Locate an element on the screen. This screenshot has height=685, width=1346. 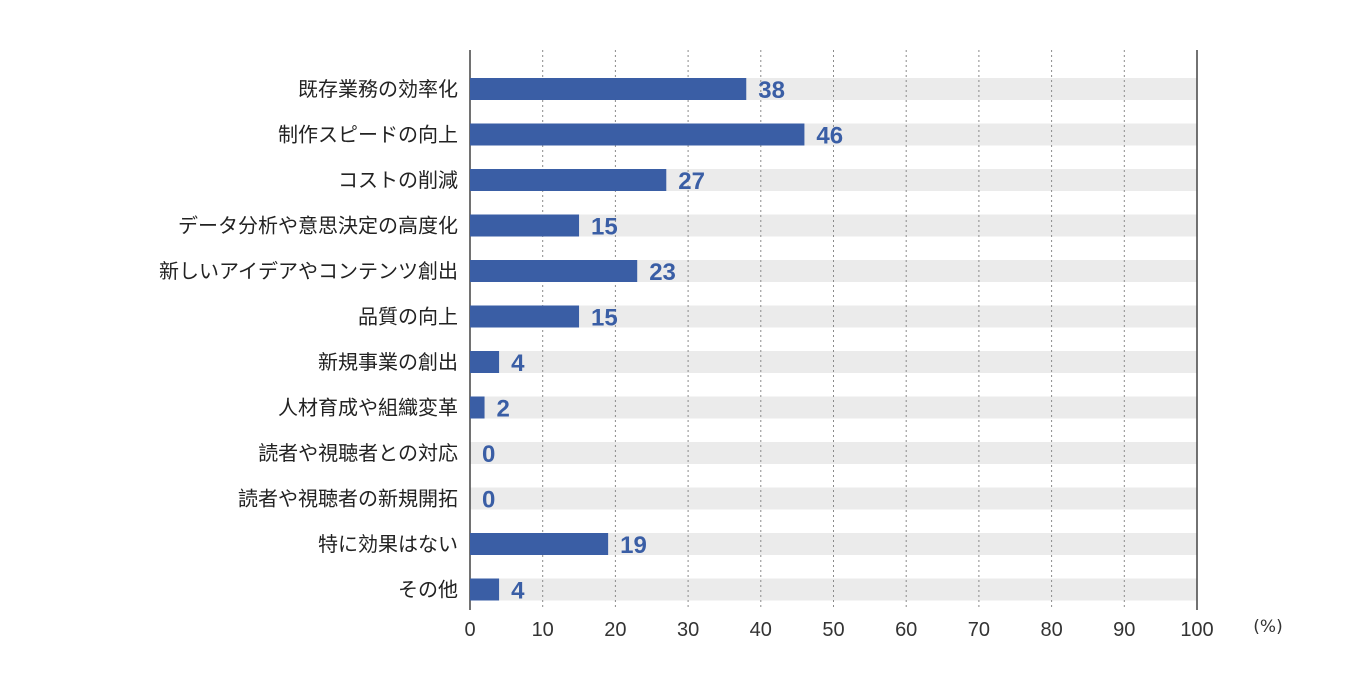
value-label: 2 is located at coordinates (503, 409).